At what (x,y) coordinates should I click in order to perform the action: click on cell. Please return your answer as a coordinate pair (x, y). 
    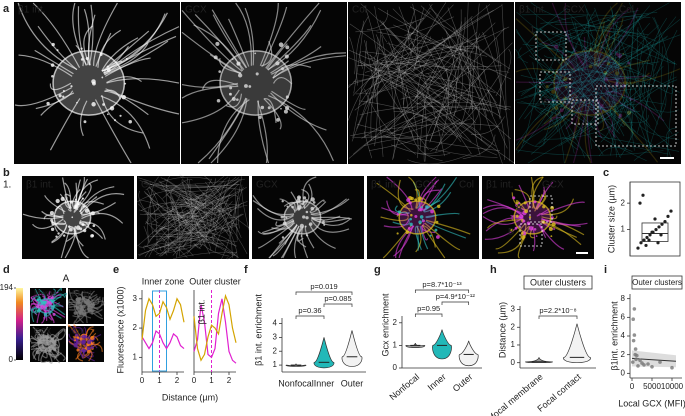
    Looking at the image, I should click on (532, 217).